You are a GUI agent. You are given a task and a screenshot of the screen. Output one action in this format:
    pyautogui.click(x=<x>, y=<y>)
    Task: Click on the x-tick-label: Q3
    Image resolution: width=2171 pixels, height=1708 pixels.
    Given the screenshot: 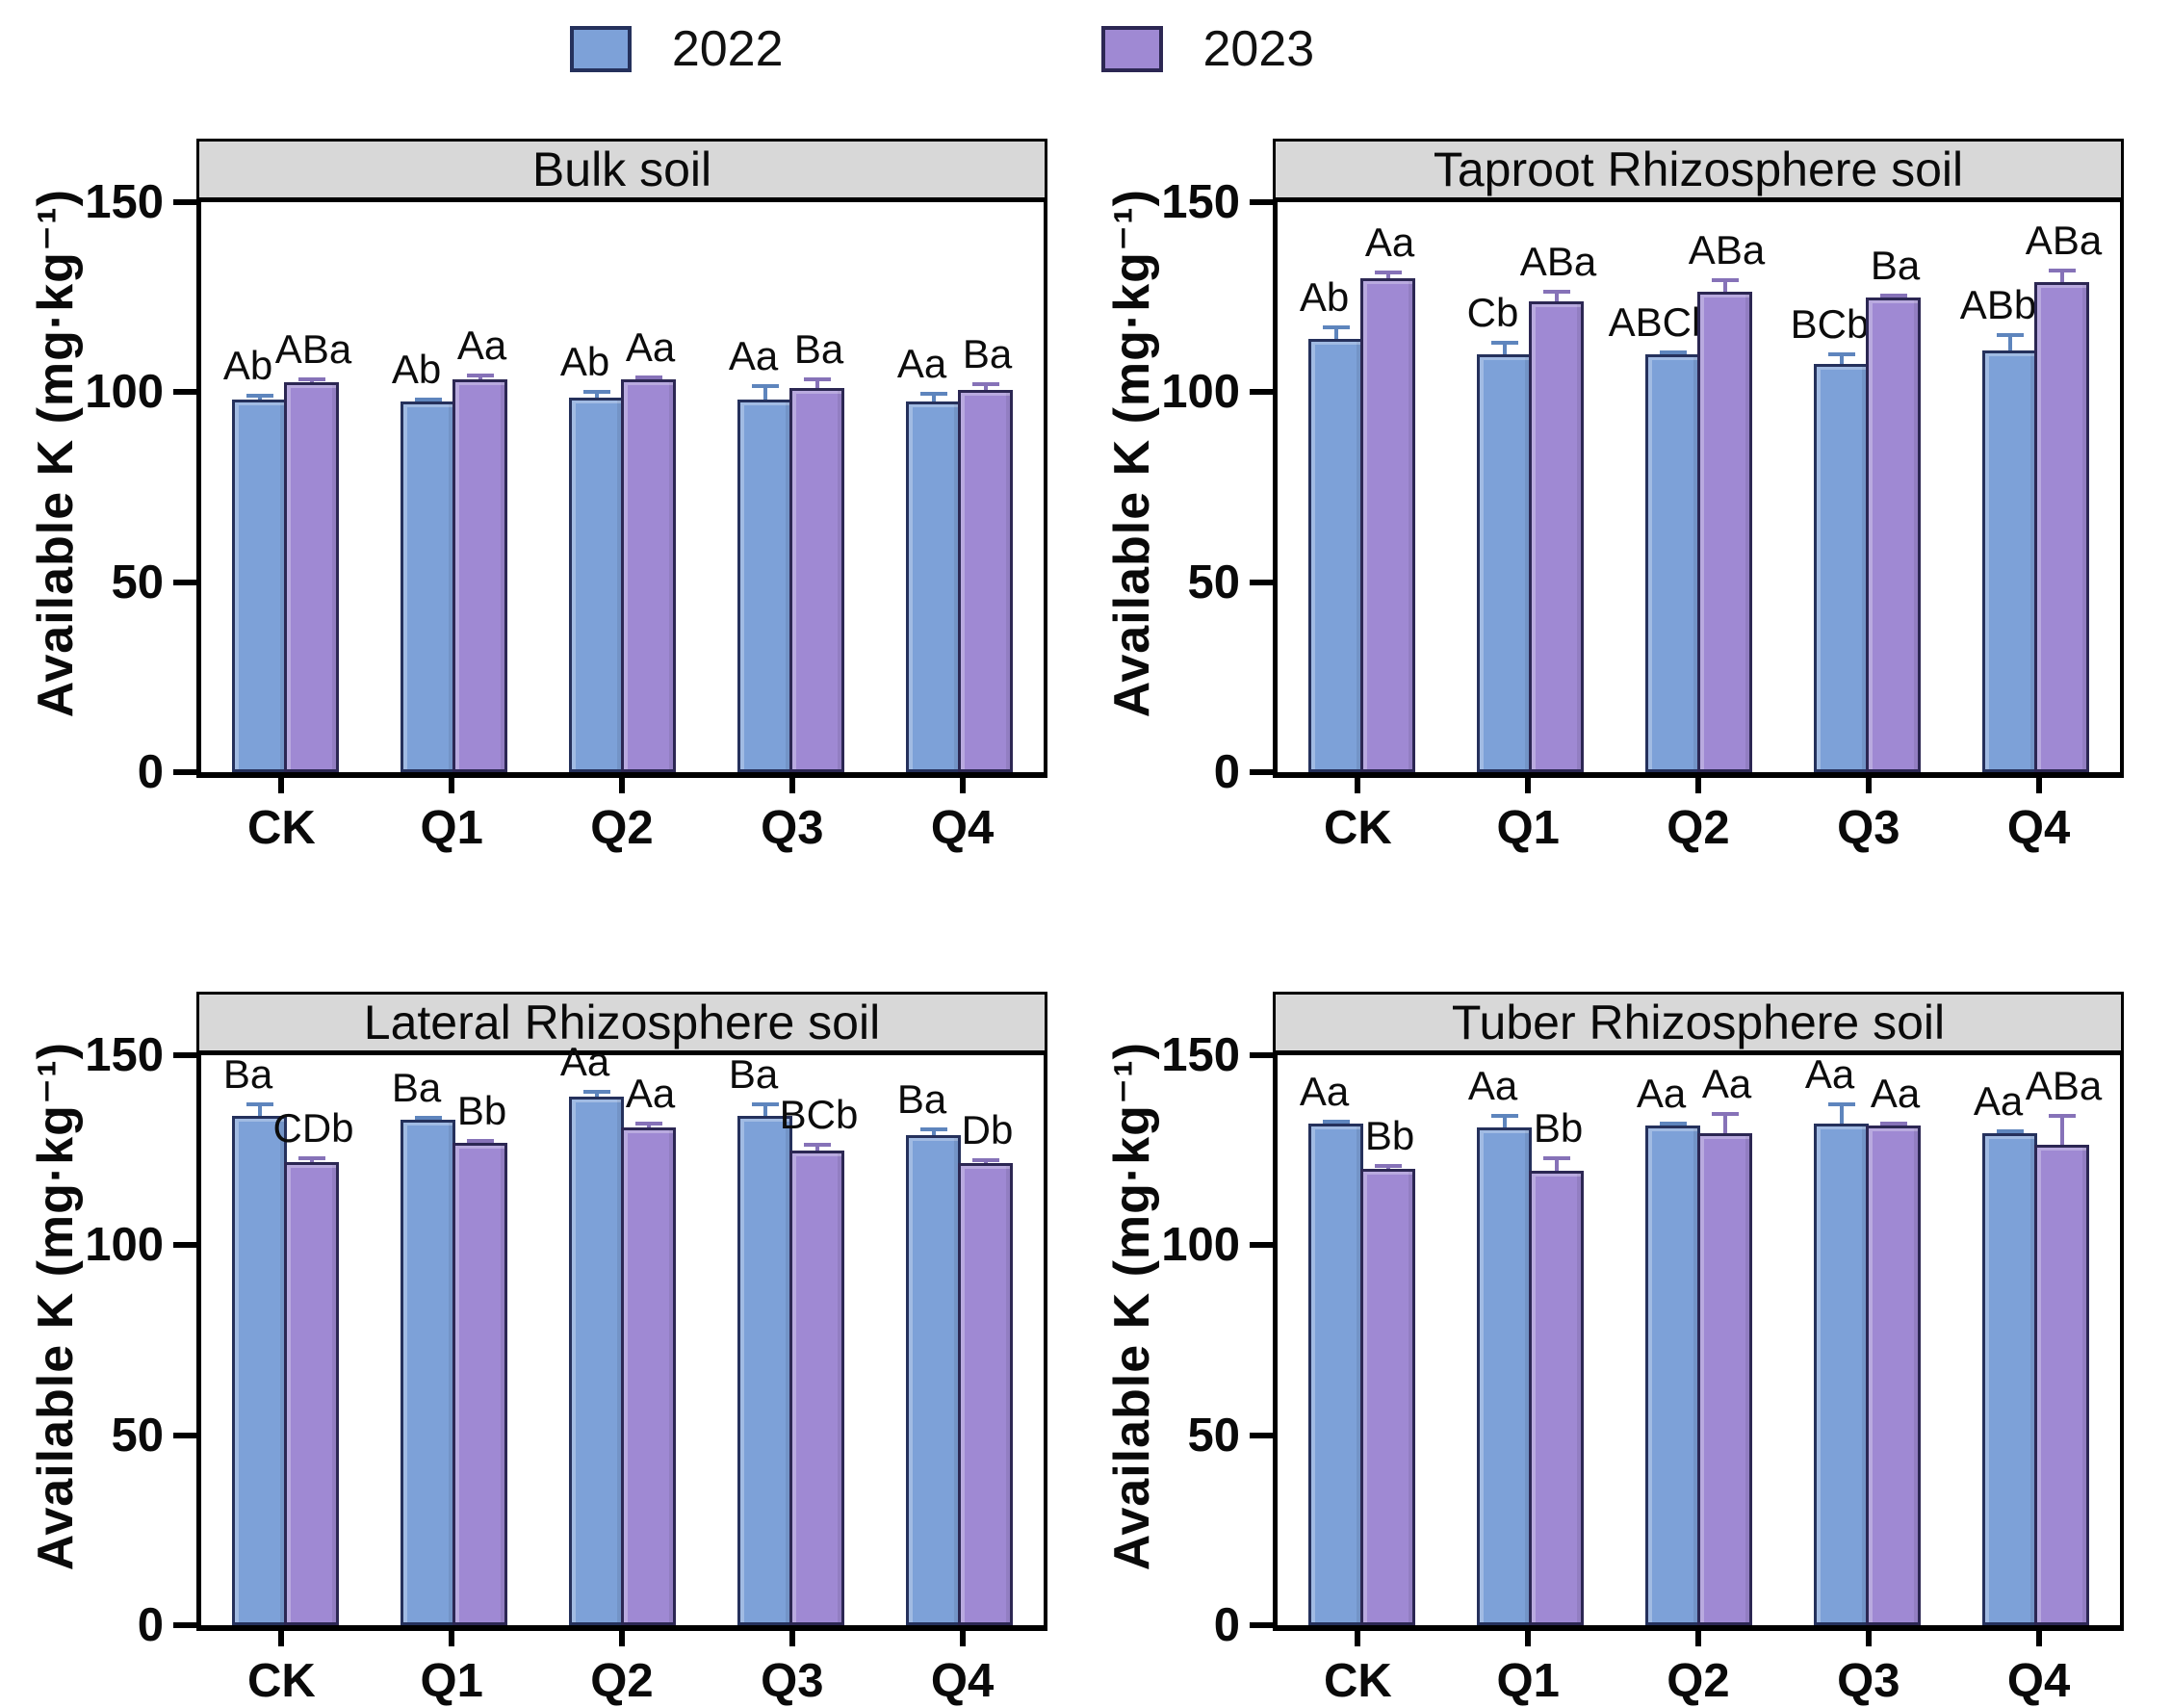 What is the action you would take?
    pyautogui.click(x=1868, y=828)
    